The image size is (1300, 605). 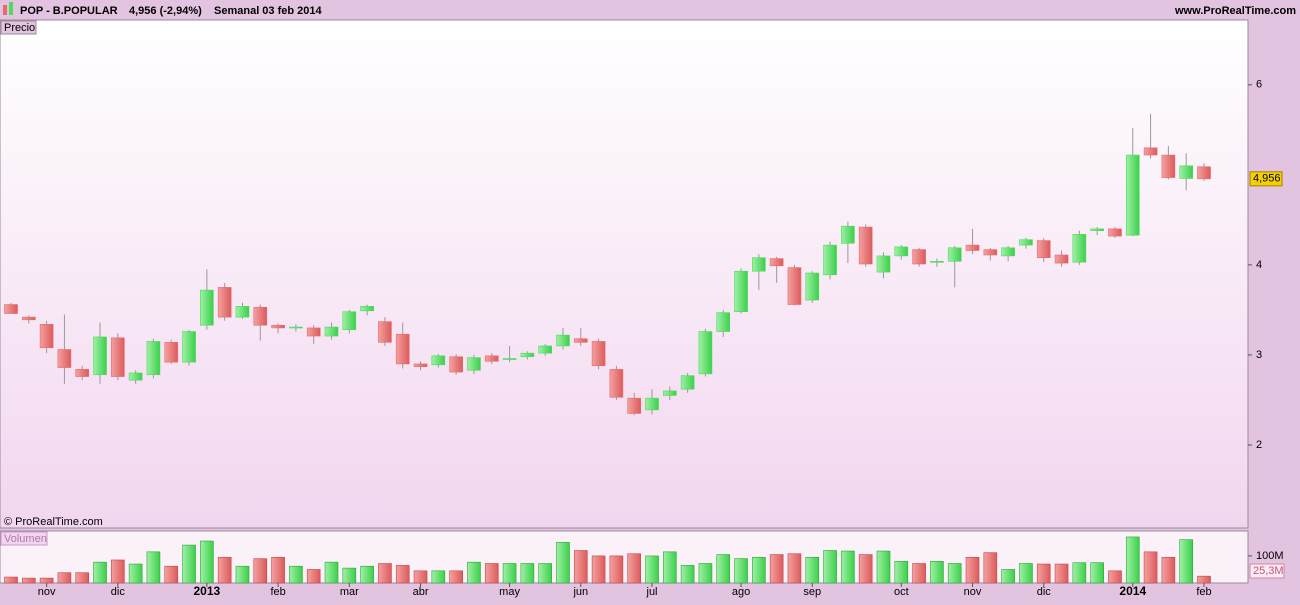 I want to click on x-tick-label: dic, so click(x=118, y=592).